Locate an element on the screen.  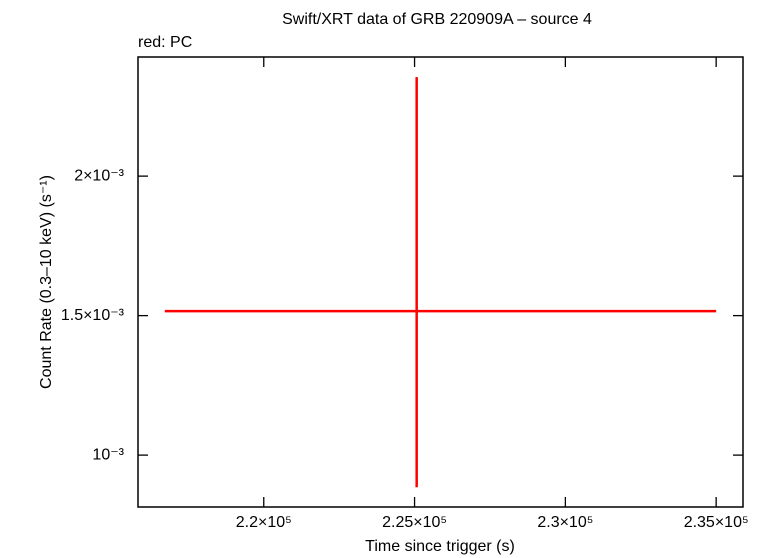
x-tick-label: 2.35×10⁵ is located at coordinates (716, 522).